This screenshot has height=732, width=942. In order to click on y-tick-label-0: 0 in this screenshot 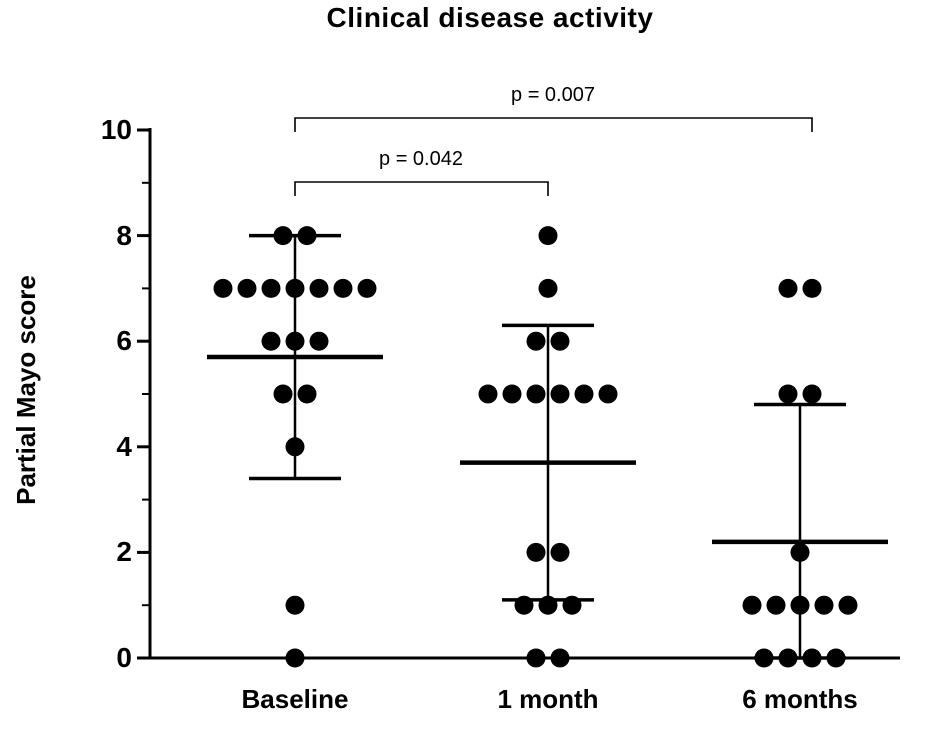, I will do `click(124, 657)`.